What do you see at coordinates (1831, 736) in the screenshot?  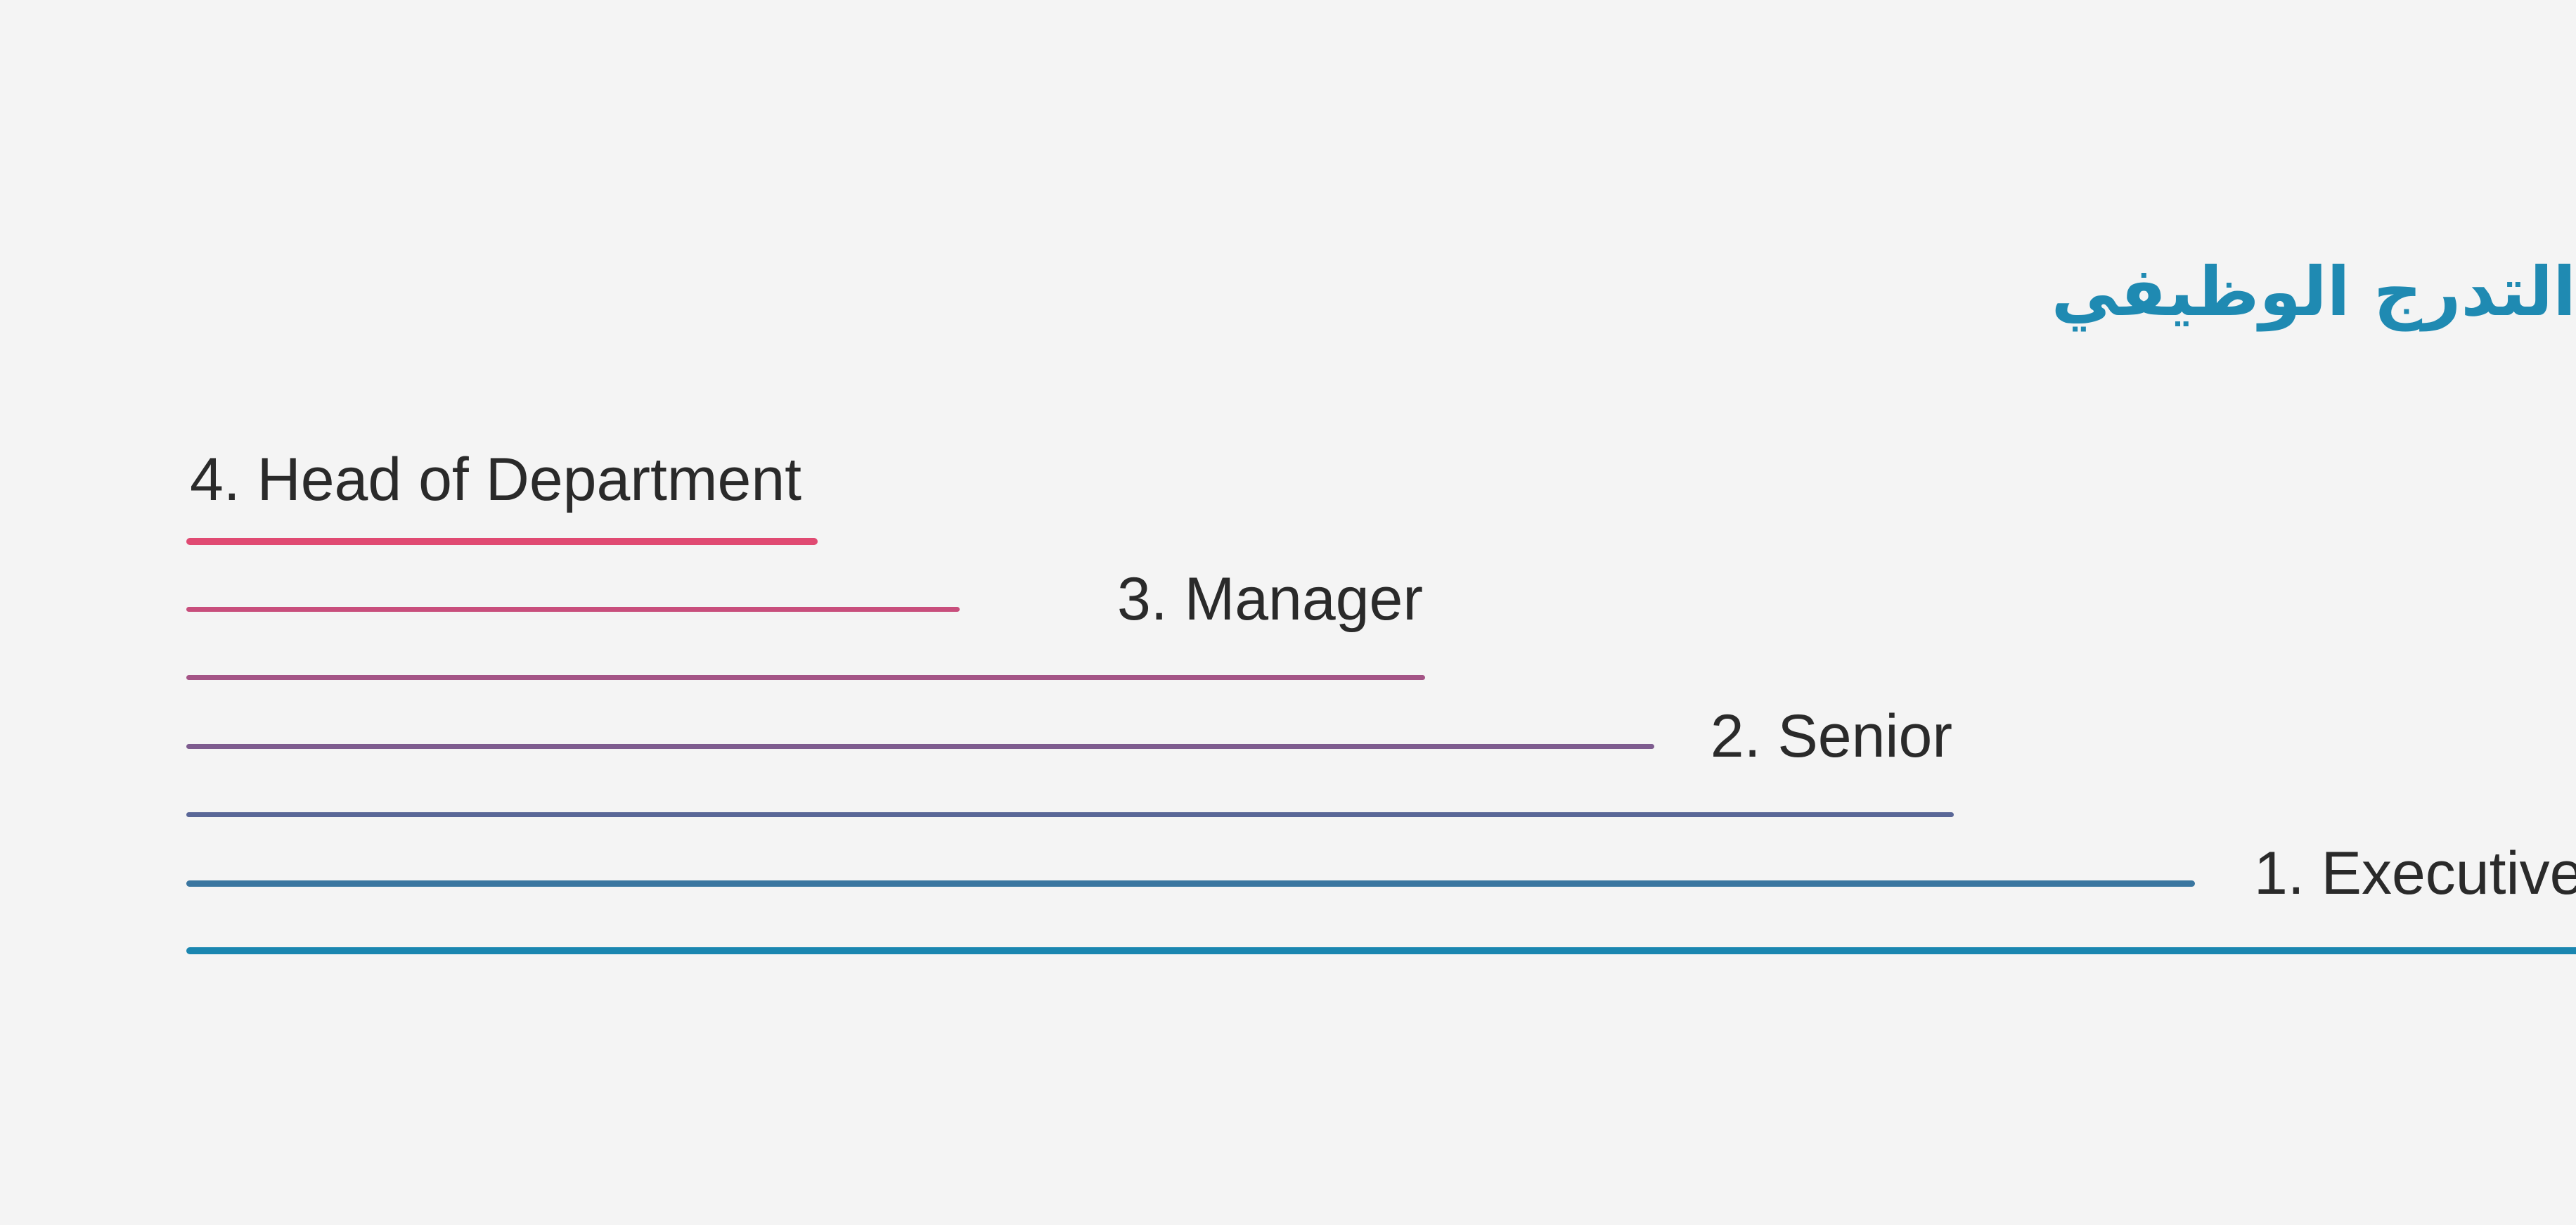 I see `level-label-senior: 2. Senior` at bounding box center [1831, 736].